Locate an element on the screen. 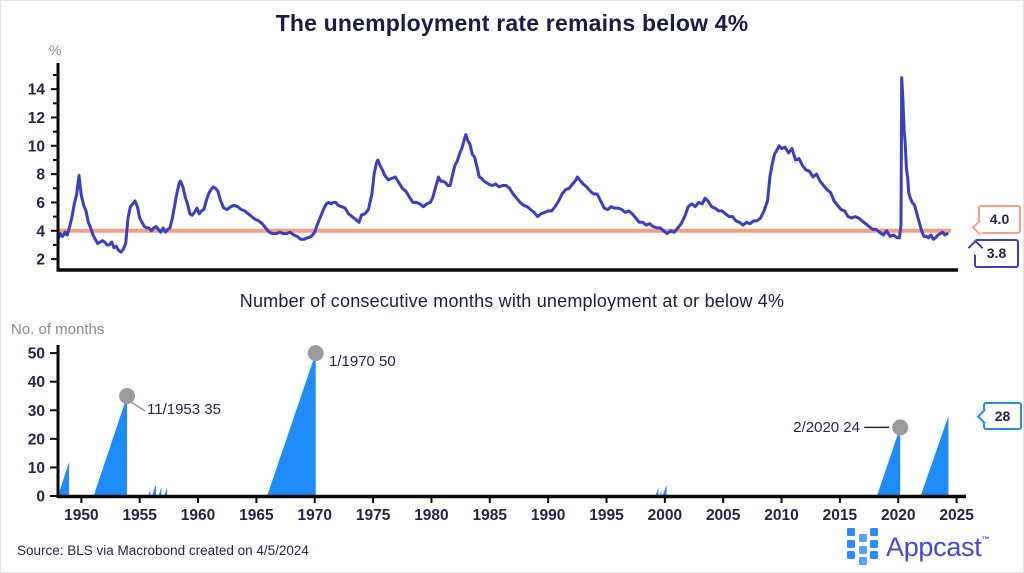 The height and width of the screenshot is (573, 1024). svg-text: 20 is located at coordinates (36, 439).